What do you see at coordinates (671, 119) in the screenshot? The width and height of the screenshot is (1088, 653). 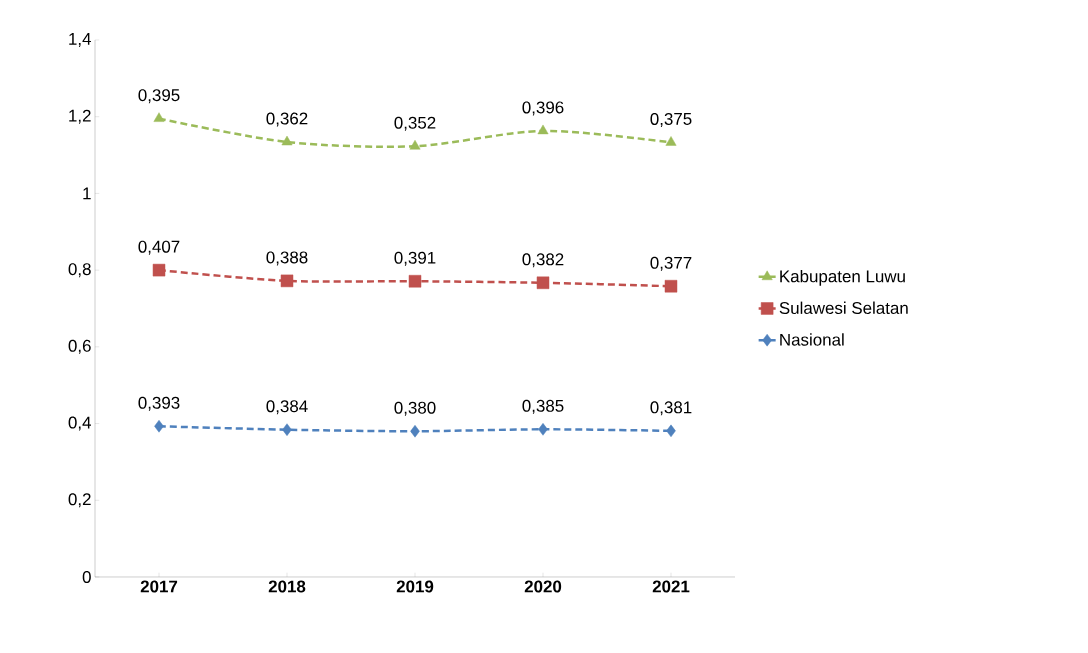 I see `annotation: 0,375` at bounding box center [671, 119].